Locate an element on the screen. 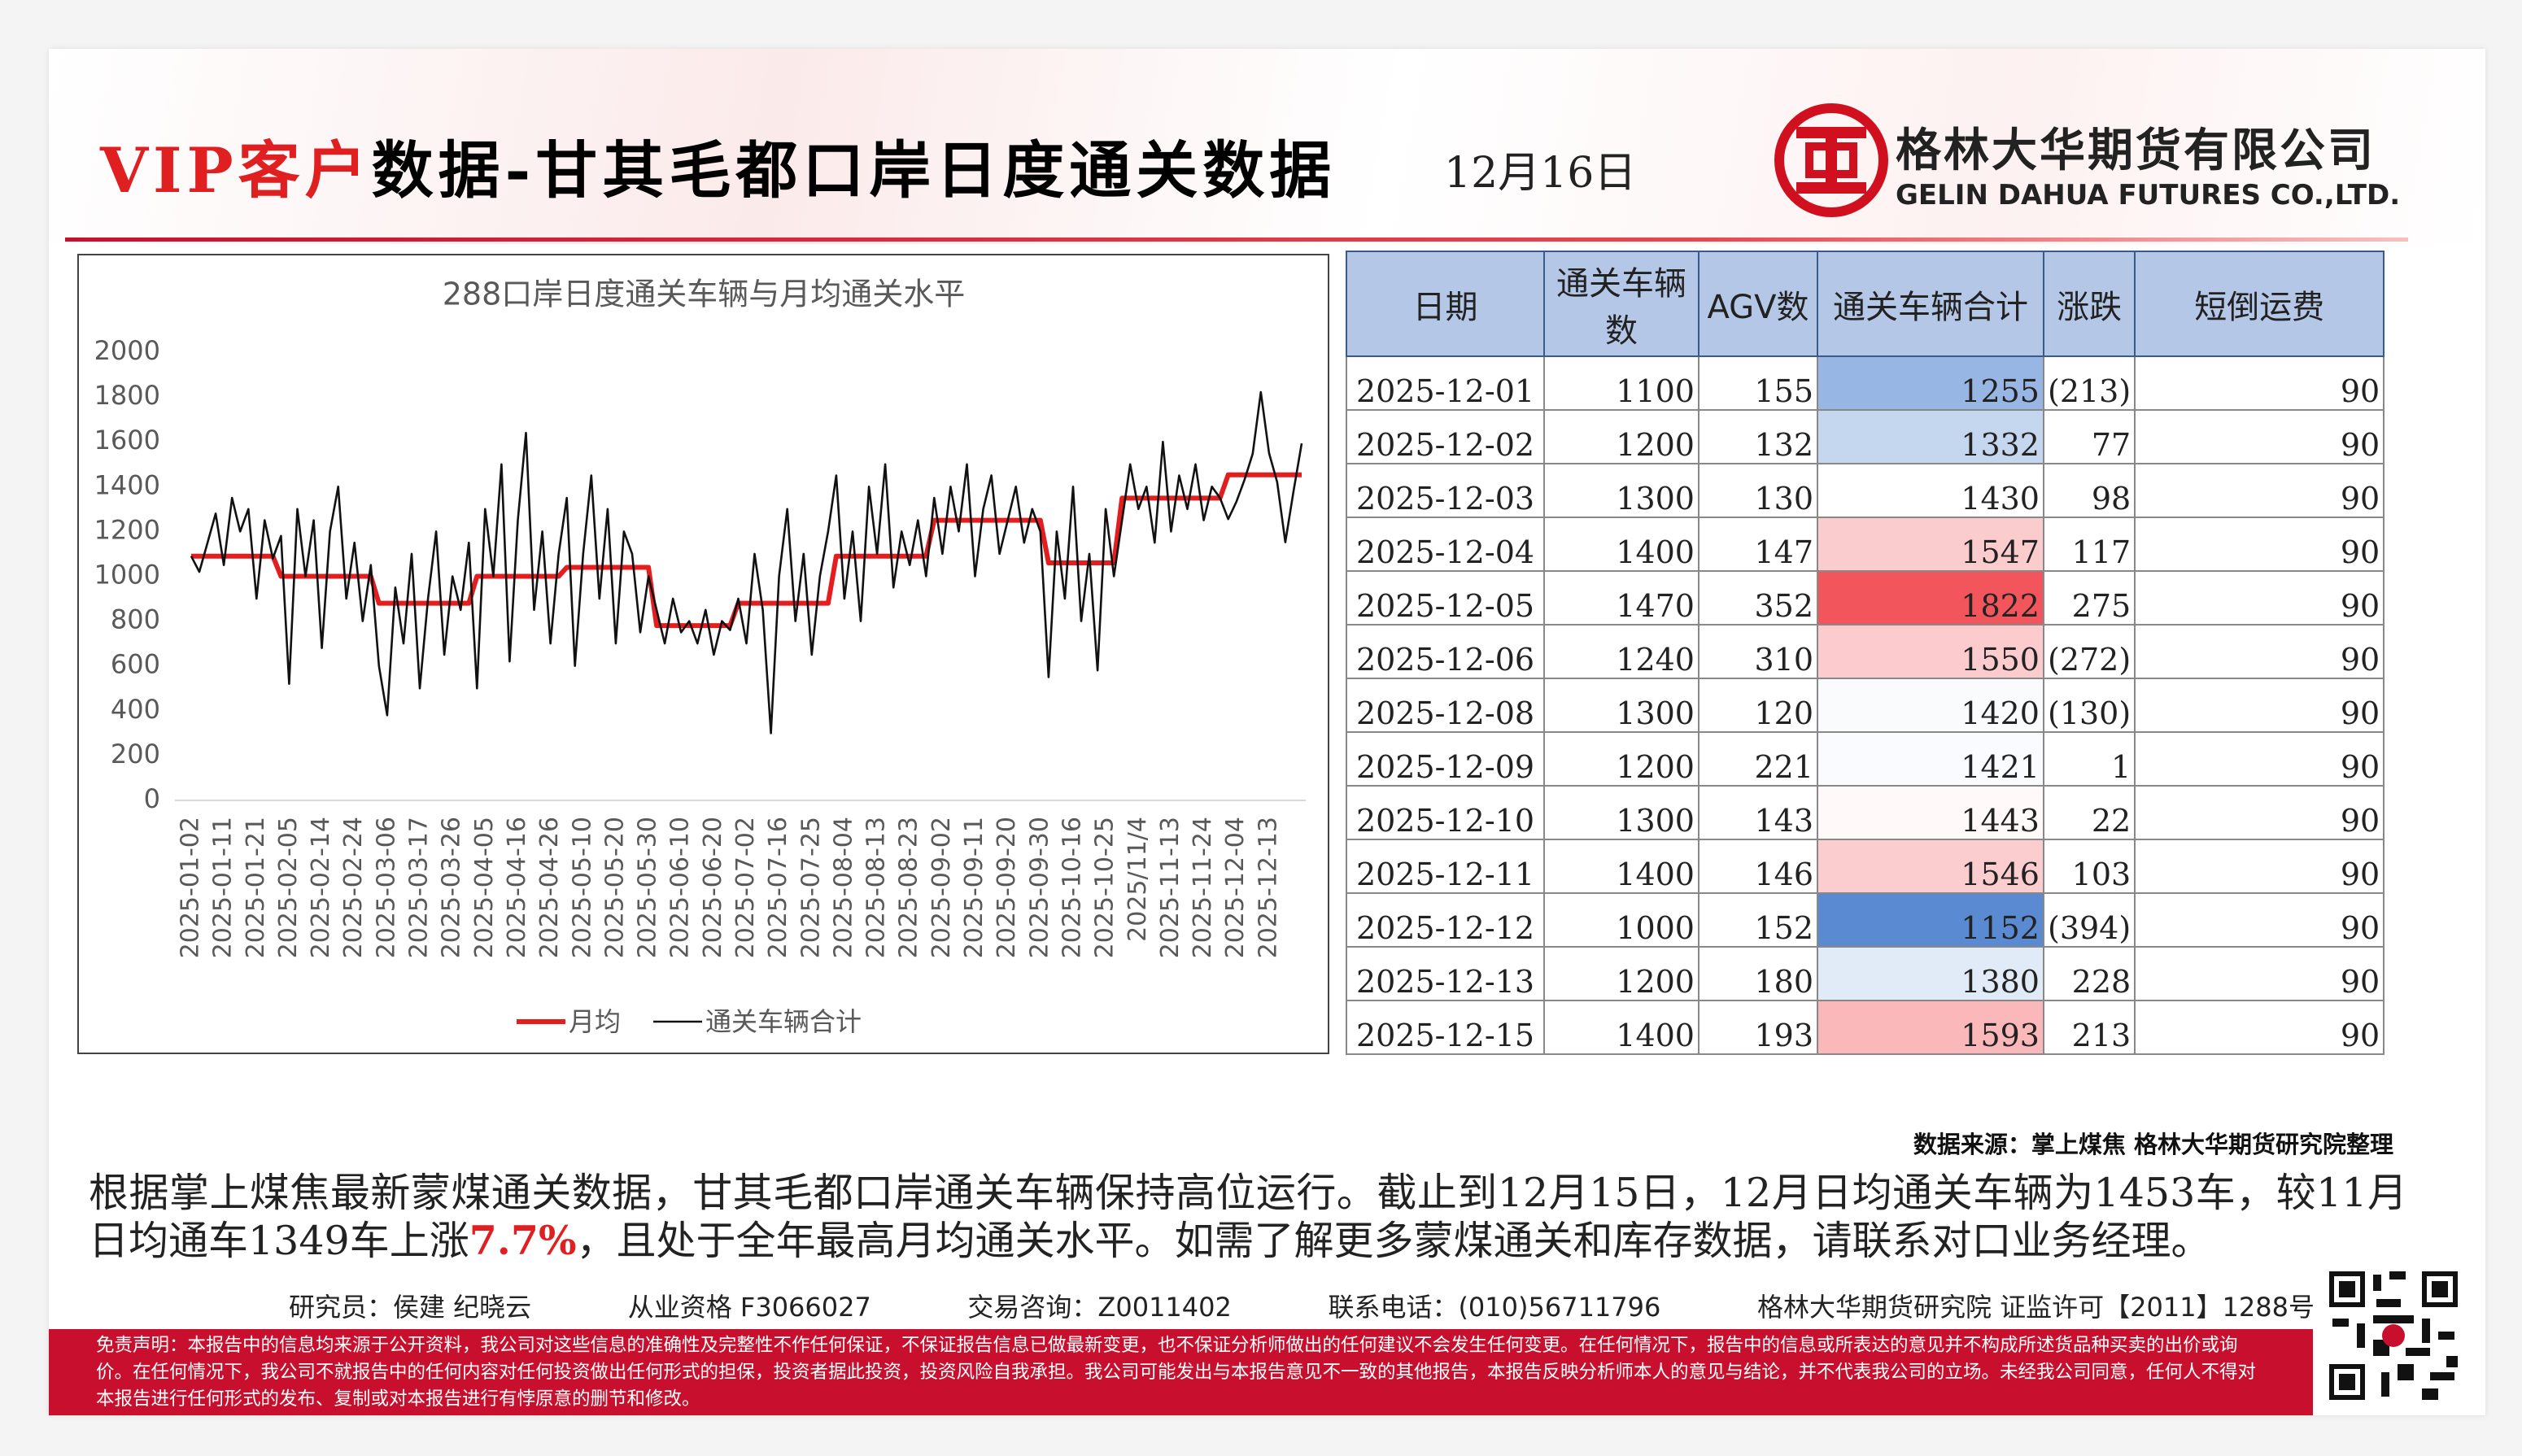 The width and height of the screenshot is (2522, 1456). qualification: 从业资格 F3066027 is located at coordinates (749, 1307).